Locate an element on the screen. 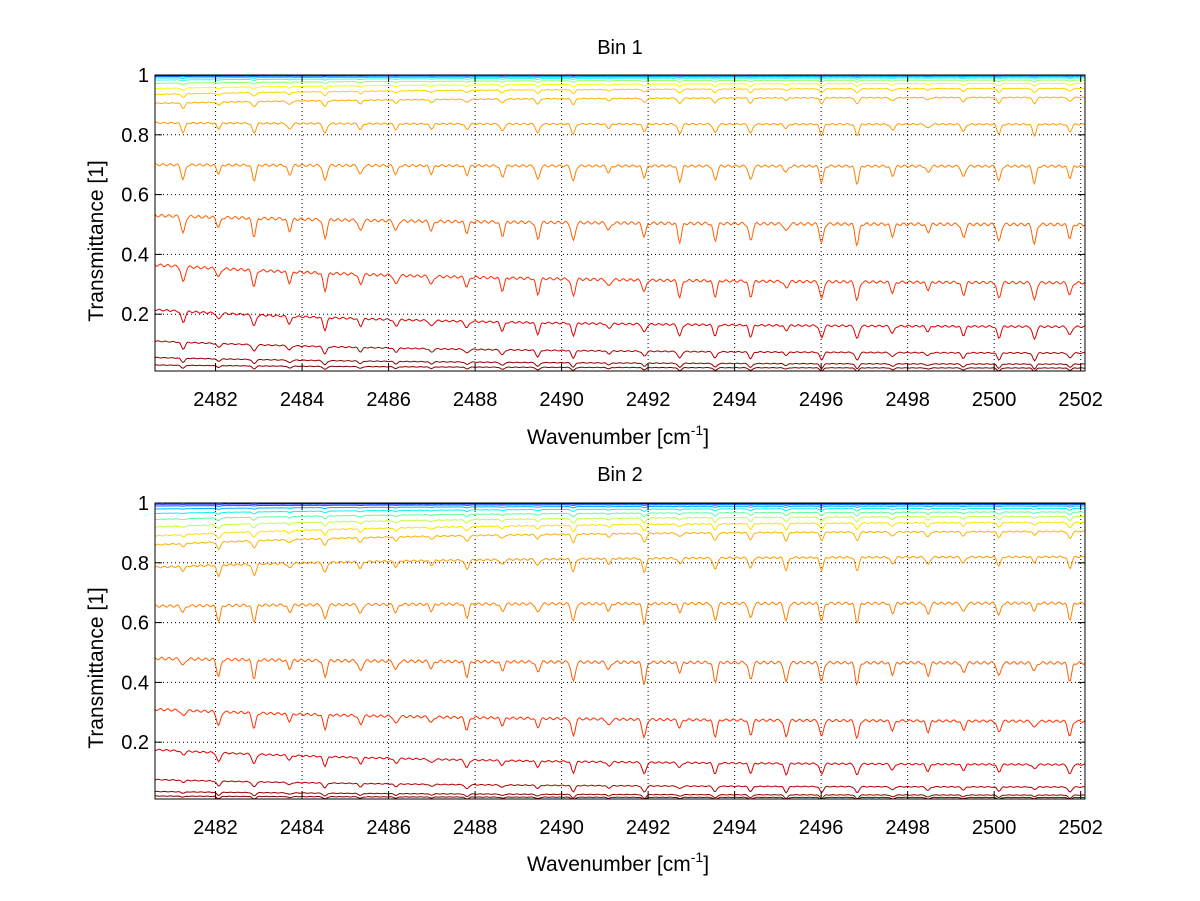 Image resolution: width=1200 pixels, height=901 pixels. subplot-2-xlabel-suffix: ] is located at coordinates (706, 864).